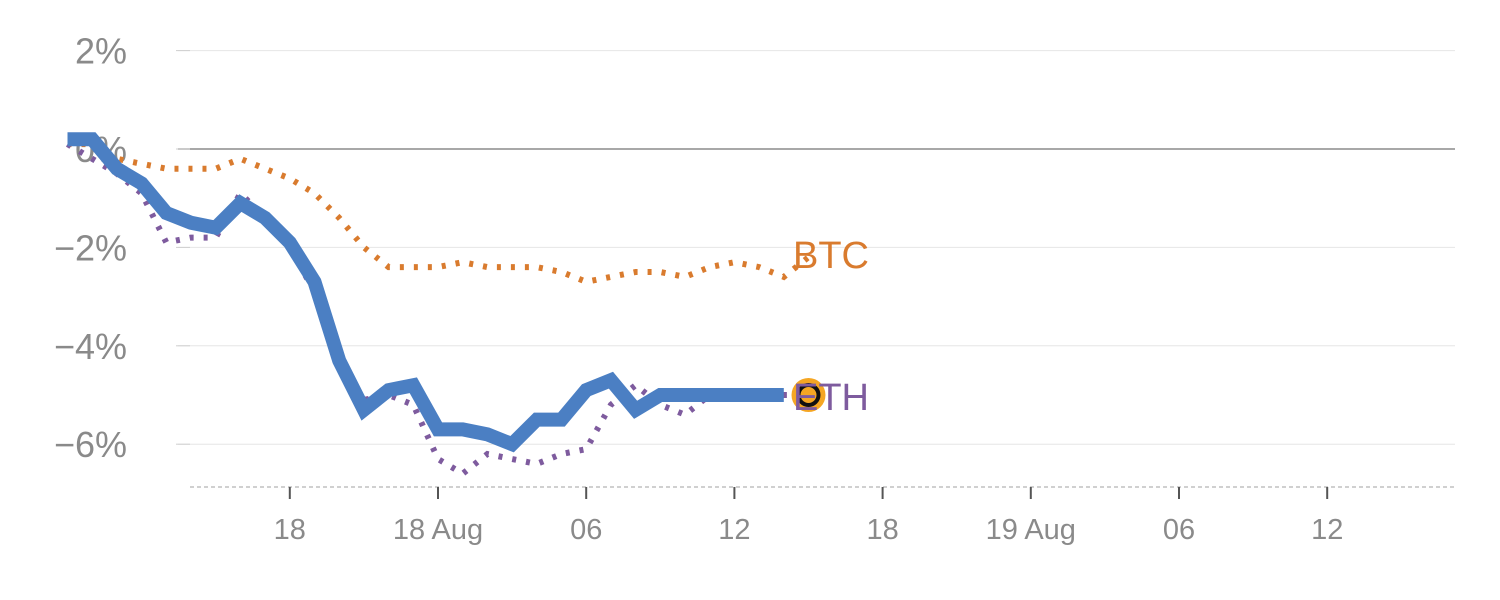 The width and height of the screenshot is (1500, 600). I want to click on btc-series-line, so click(439, 213).